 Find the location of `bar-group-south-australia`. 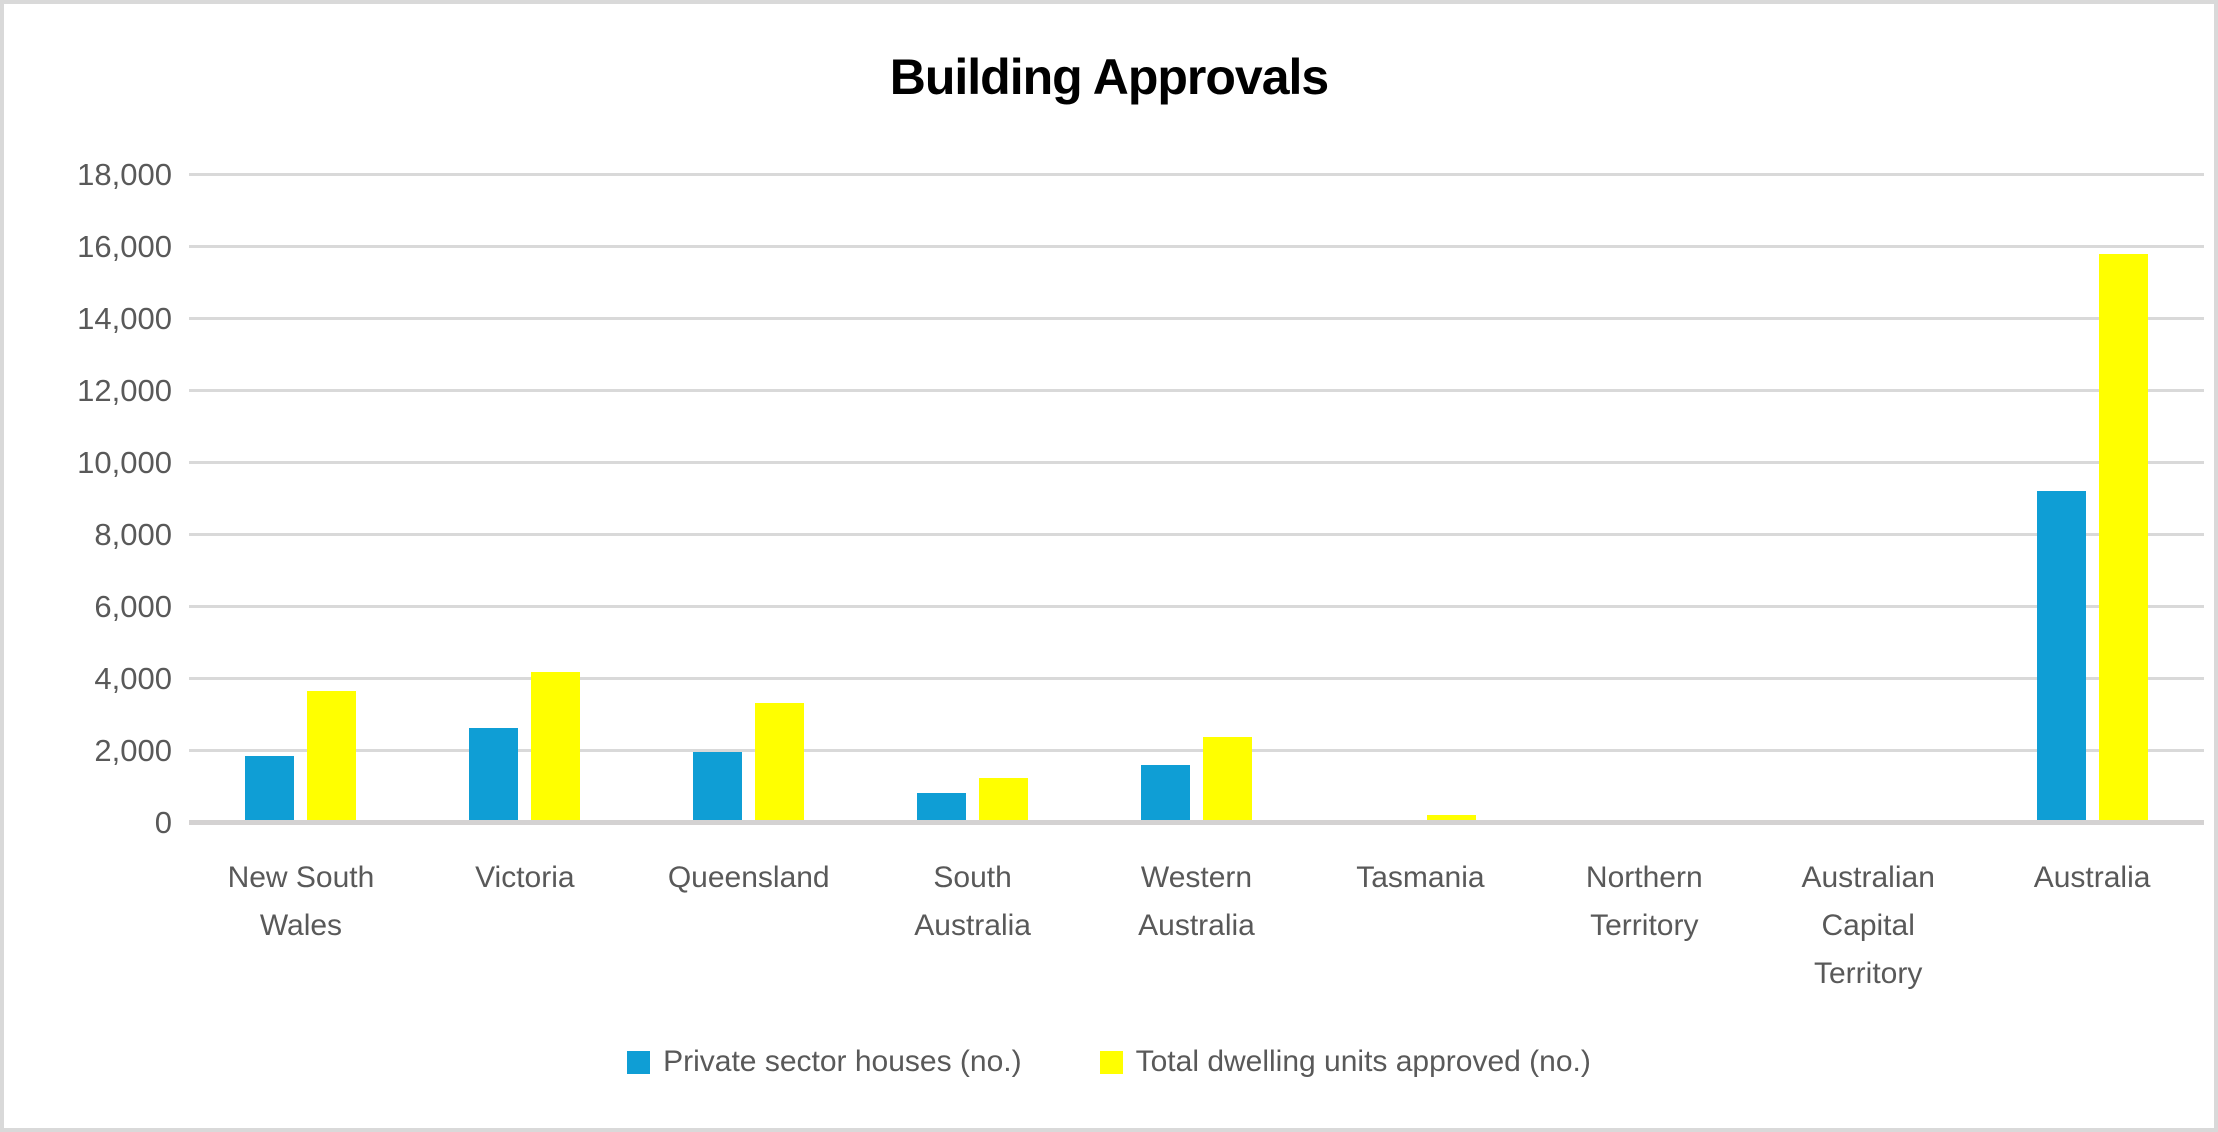

bar-group-south-australia is located at coordinates (973, 499).